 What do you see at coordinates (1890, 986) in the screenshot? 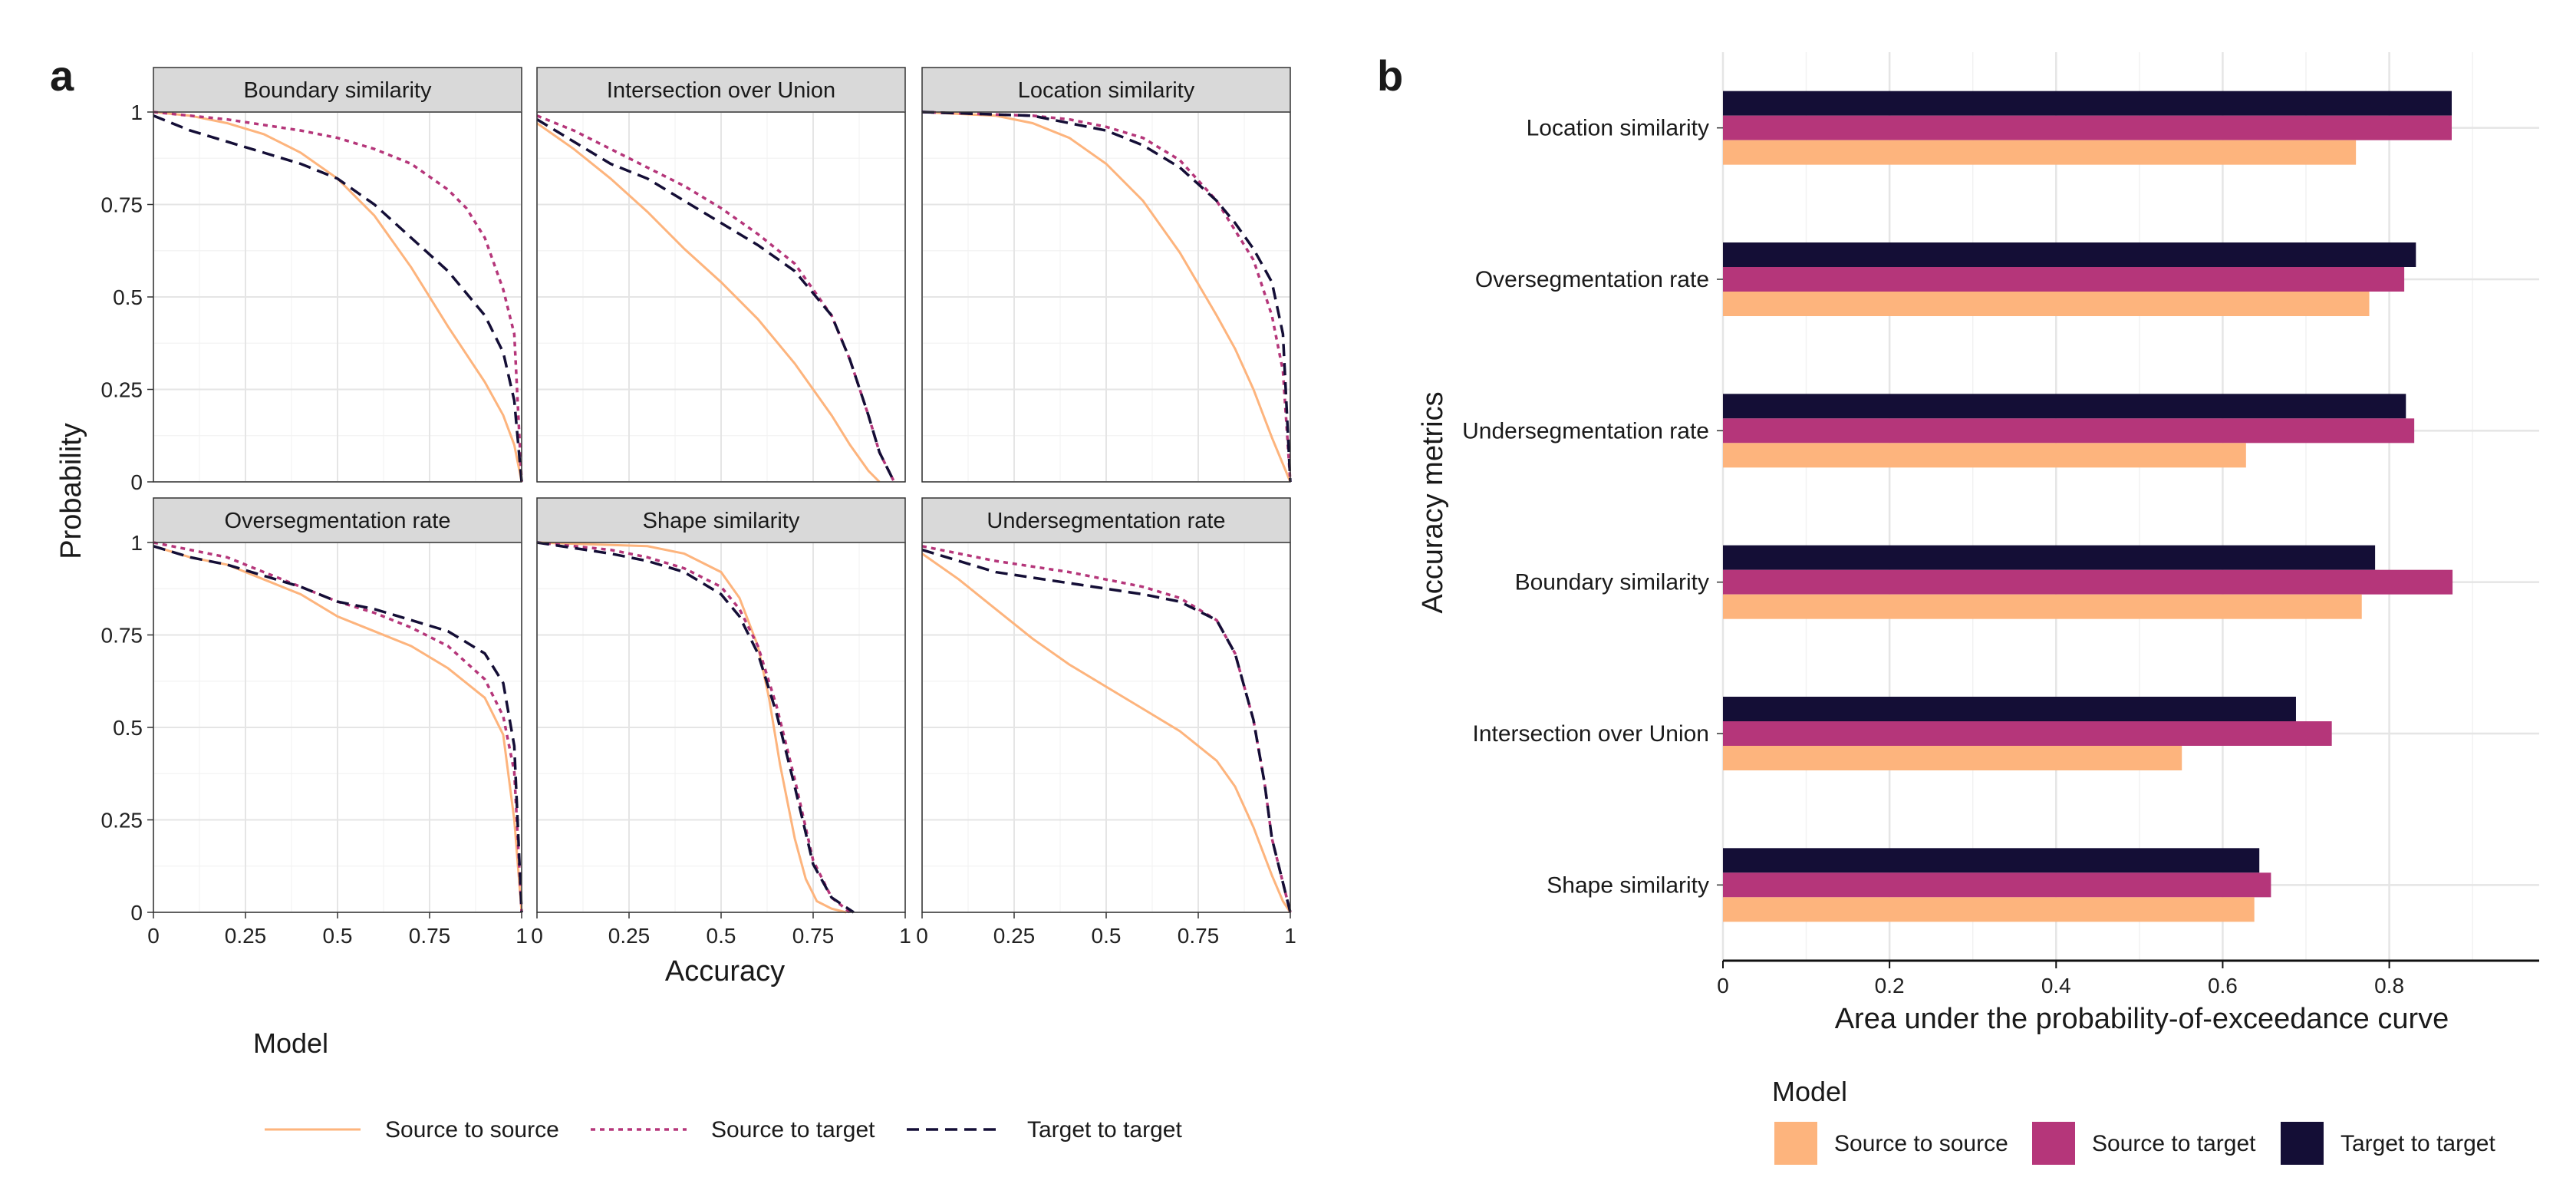
I see `x-tick-label: 0.2` at bounding box center [1890, 986].